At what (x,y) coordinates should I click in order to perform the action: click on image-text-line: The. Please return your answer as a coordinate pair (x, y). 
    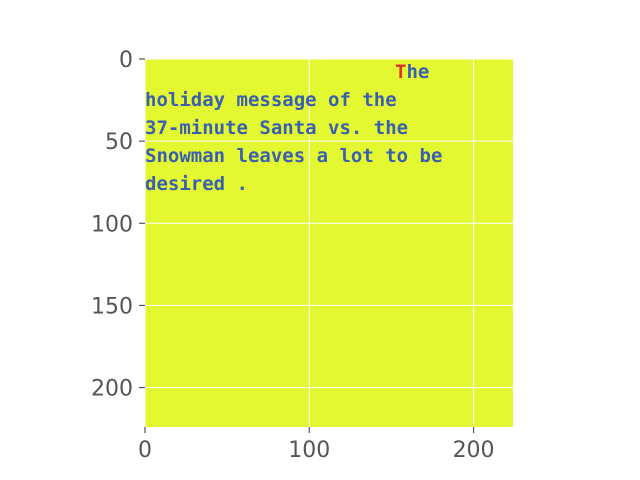
    Looking at the image, I should click on (412, 72).